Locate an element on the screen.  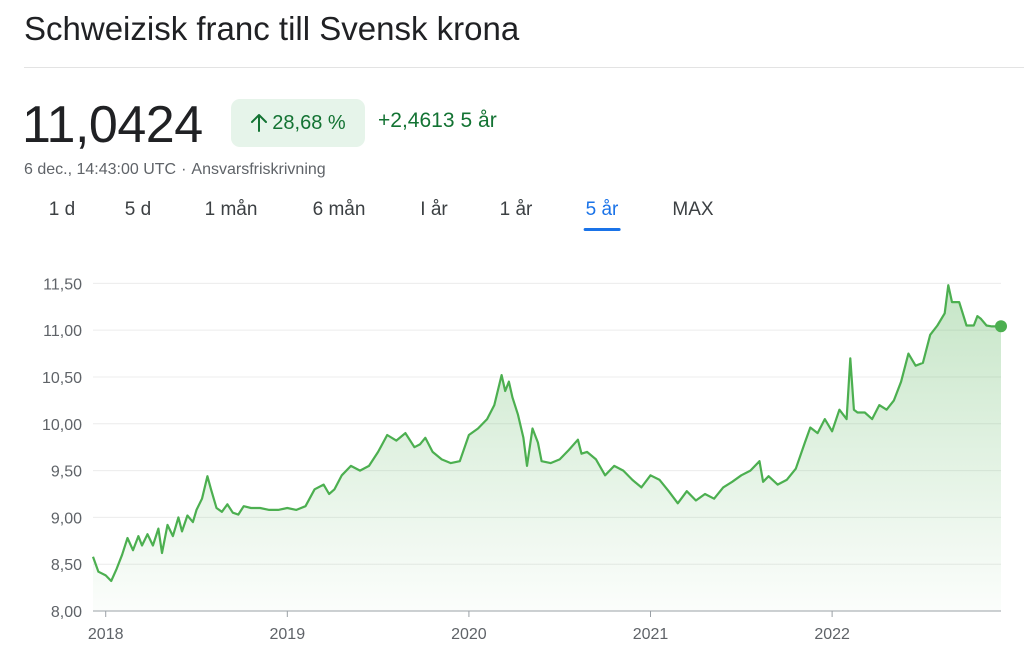
quote-meta: 6 dec., 14:43:00 UTC · Ansvarsfriskrivning is located at coordinates (175, 170).